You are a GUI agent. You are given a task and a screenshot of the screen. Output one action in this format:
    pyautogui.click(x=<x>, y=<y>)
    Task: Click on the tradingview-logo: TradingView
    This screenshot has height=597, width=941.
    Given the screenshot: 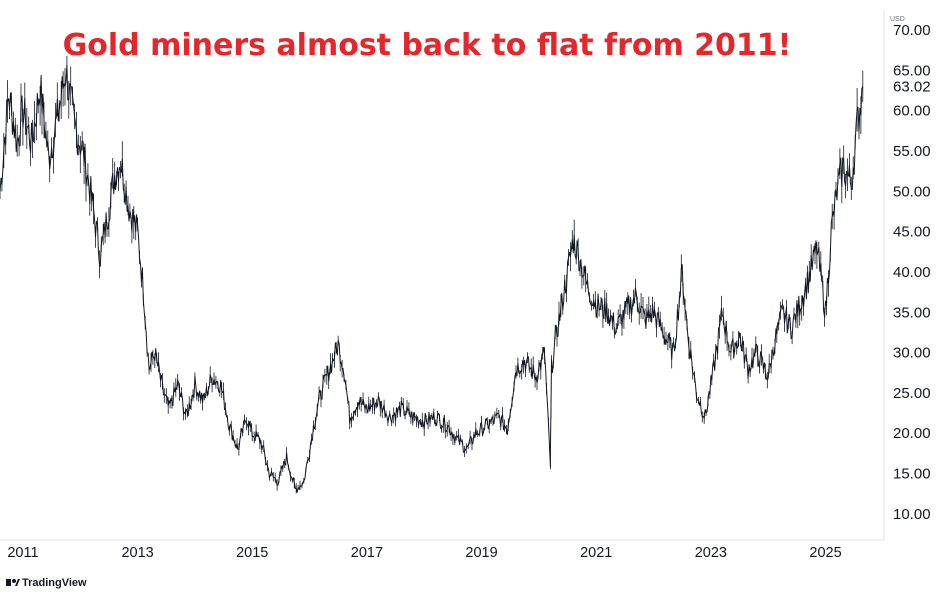 What is the action you would take?
    pyautogui.click(x=46, y=583)
    